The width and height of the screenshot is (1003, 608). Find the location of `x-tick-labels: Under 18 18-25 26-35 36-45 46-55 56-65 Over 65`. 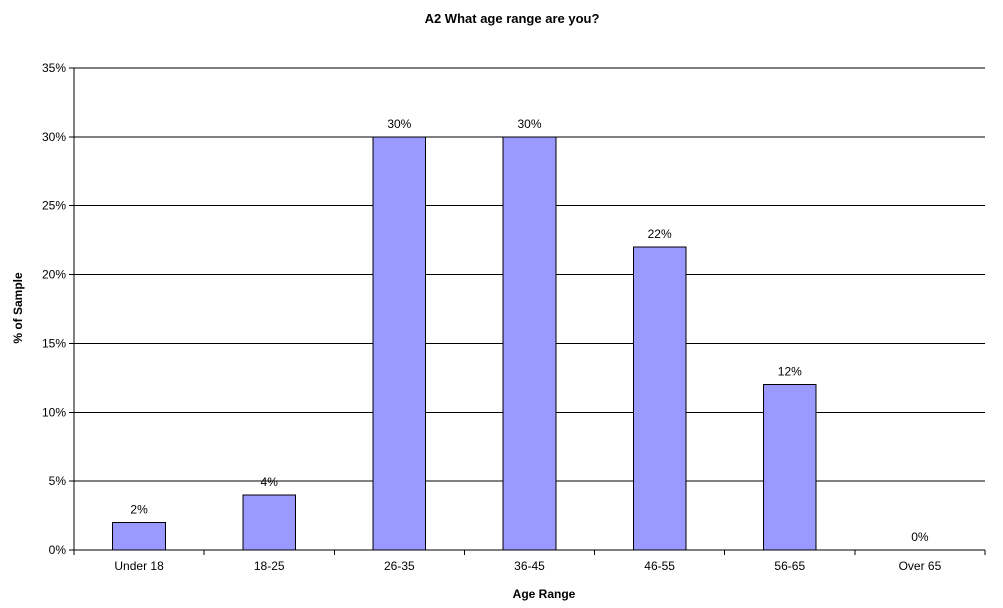

x-tick-labels: Under 18 18-25 26-35 36-45 46-55 56-65 Over 65 is located at coordinates (527, 566).